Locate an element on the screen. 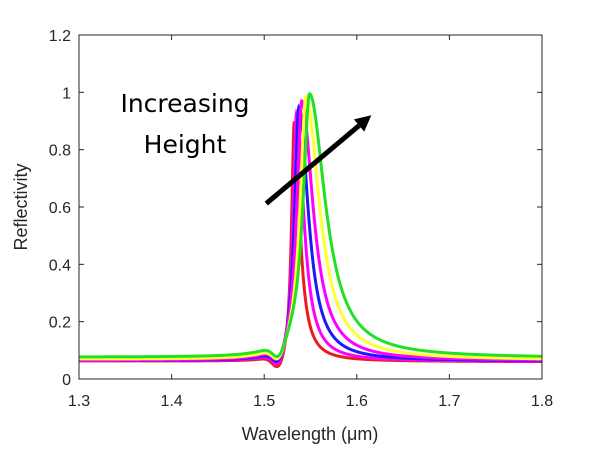 The height and width of the screenshot is (450, 600). annotation-line-2: Height is located at coordinates (185, 144).